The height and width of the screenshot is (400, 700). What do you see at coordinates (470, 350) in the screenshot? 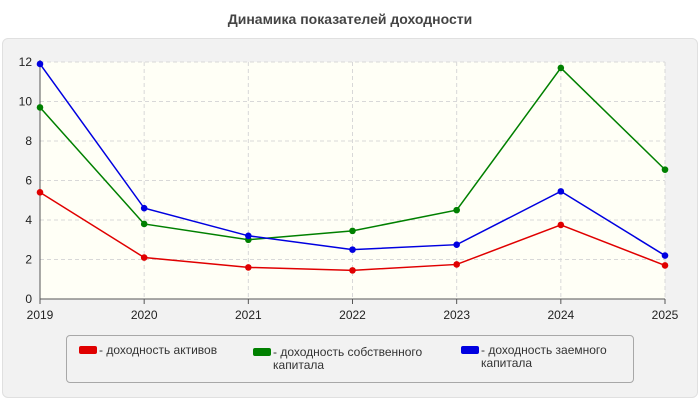
I see `legend-swatch-debt` at bounding box center [470, 350].